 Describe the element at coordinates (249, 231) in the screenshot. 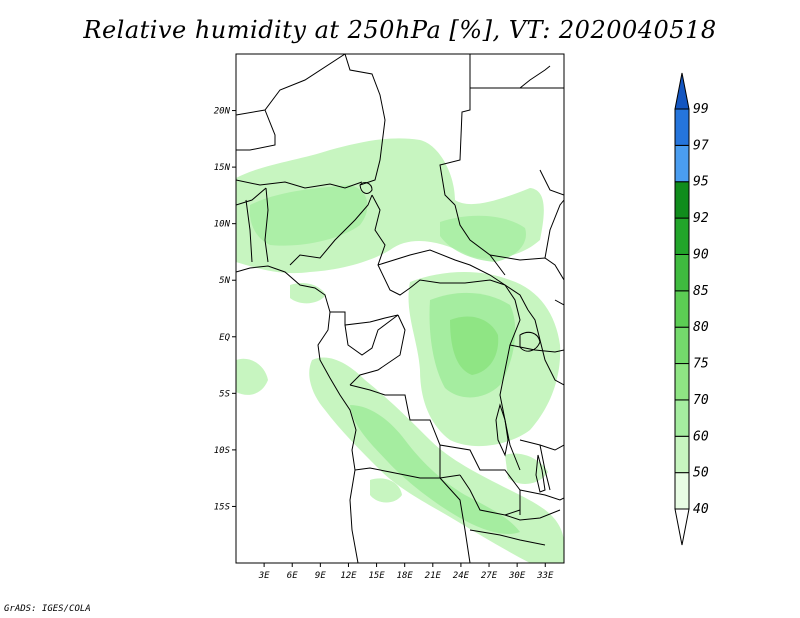

I see `border-ghana` at that location.